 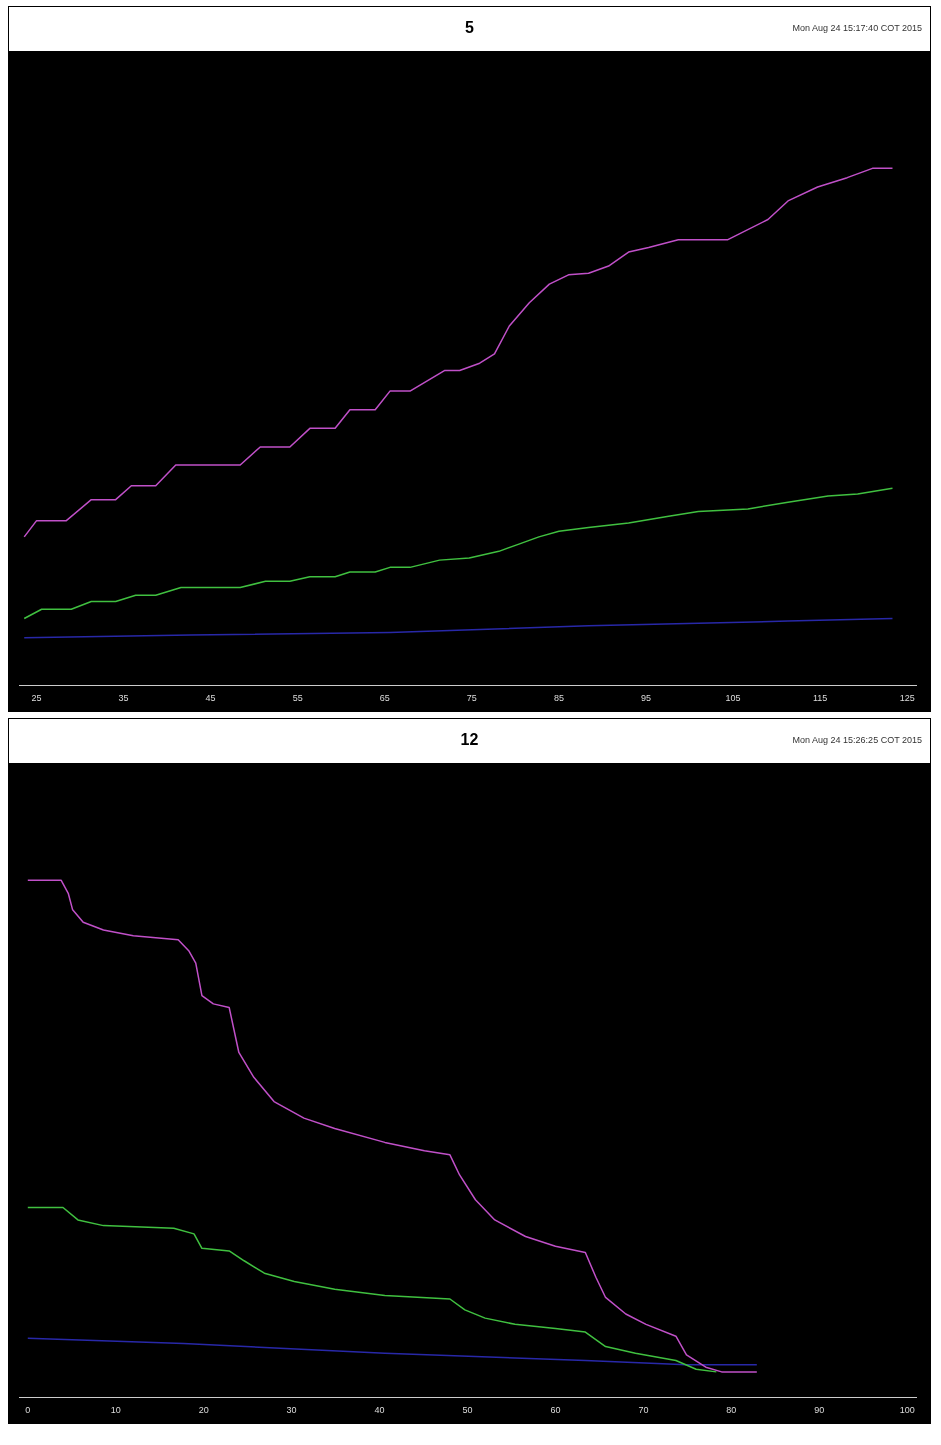 I want to click on x-tick-label: 65, so click(x=384, y=698).